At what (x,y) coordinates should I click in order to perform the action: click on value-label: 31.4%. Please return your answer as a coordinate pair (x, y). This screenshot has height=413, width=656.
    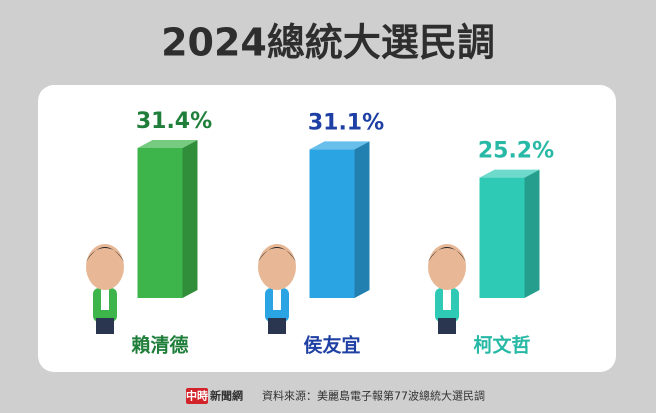
    Looking at the image, I should click on (174, 121).